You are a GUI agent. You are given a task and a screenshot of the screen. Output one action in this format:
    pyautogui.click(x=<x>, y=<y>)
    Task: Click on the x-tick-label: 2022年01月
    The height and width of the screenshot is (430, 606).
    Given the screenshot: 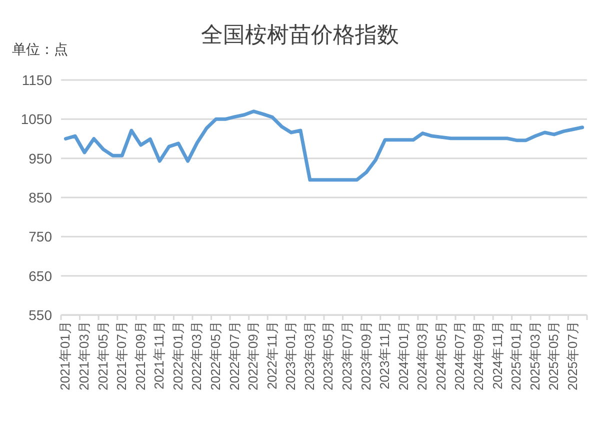 What is the action you would take?
    pyautogui.click(x=178, y=355)
    